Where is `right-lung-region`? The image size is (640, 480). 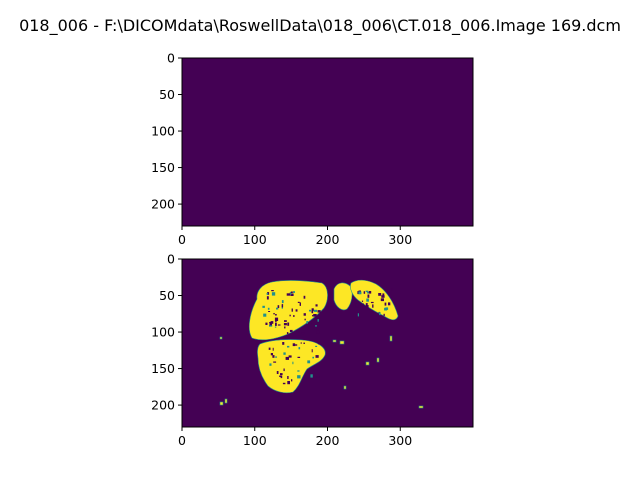 right-lung-region is located at coordinates (343, 296).